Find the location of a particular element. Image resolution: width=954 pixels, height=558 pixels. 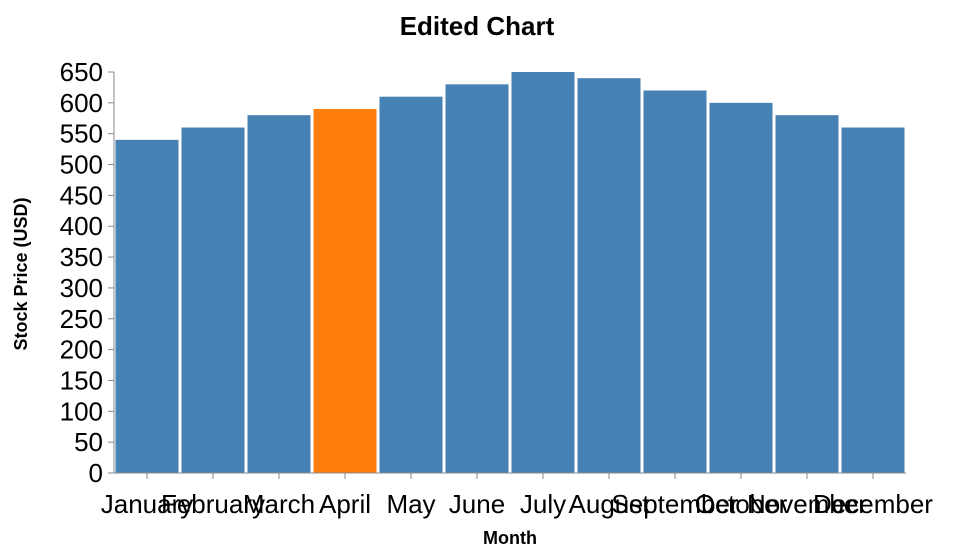

x-tick-label: December is located at coordinates (873, 504).